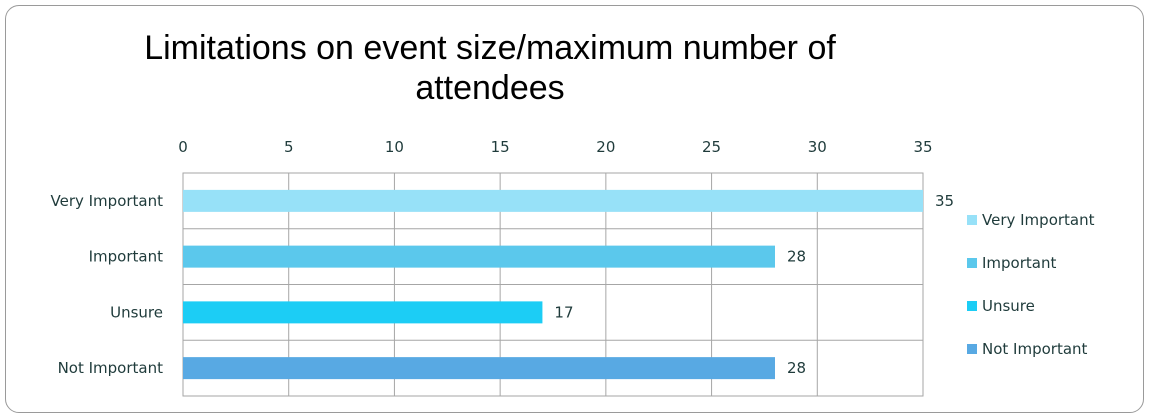  I want to click on legend-label: Unsure, so click(1008, 305).